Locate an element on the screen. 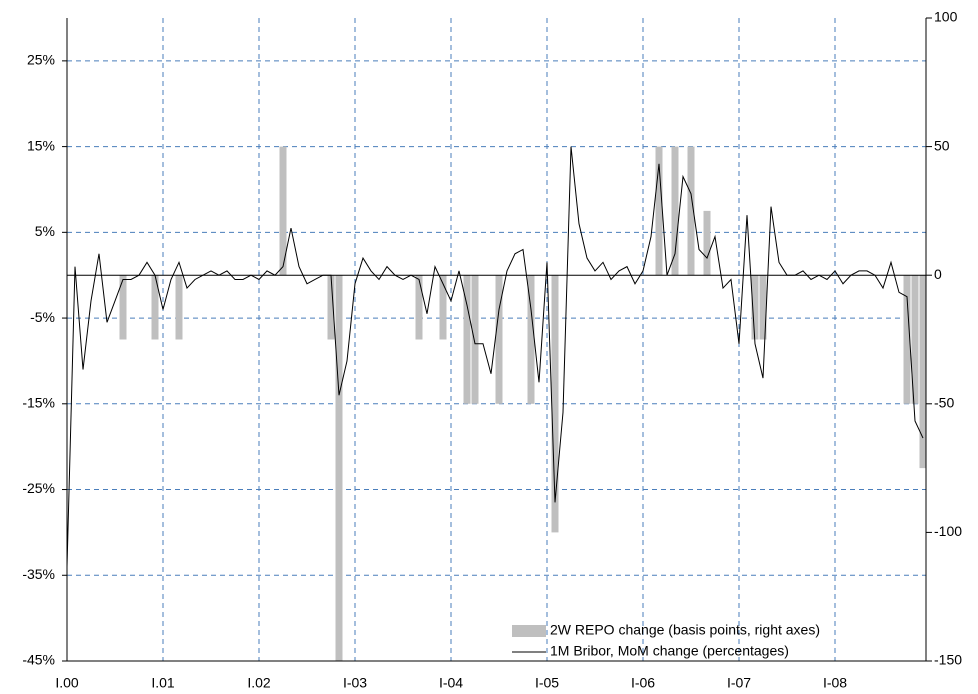 This screenshot has width=978, height=694. x-tick-label: I-06 is located at coordinates (643, 683).